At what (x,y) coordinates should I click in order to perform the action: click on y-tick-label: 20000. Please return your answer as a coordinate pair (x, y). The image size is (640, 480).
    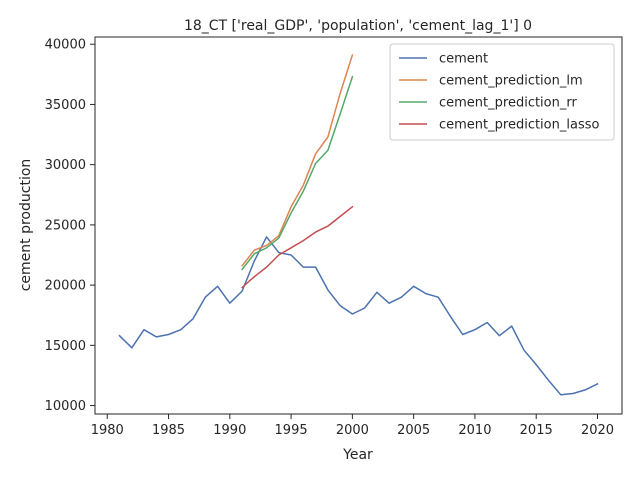
    Looking at the image, I should click on (65, 286).